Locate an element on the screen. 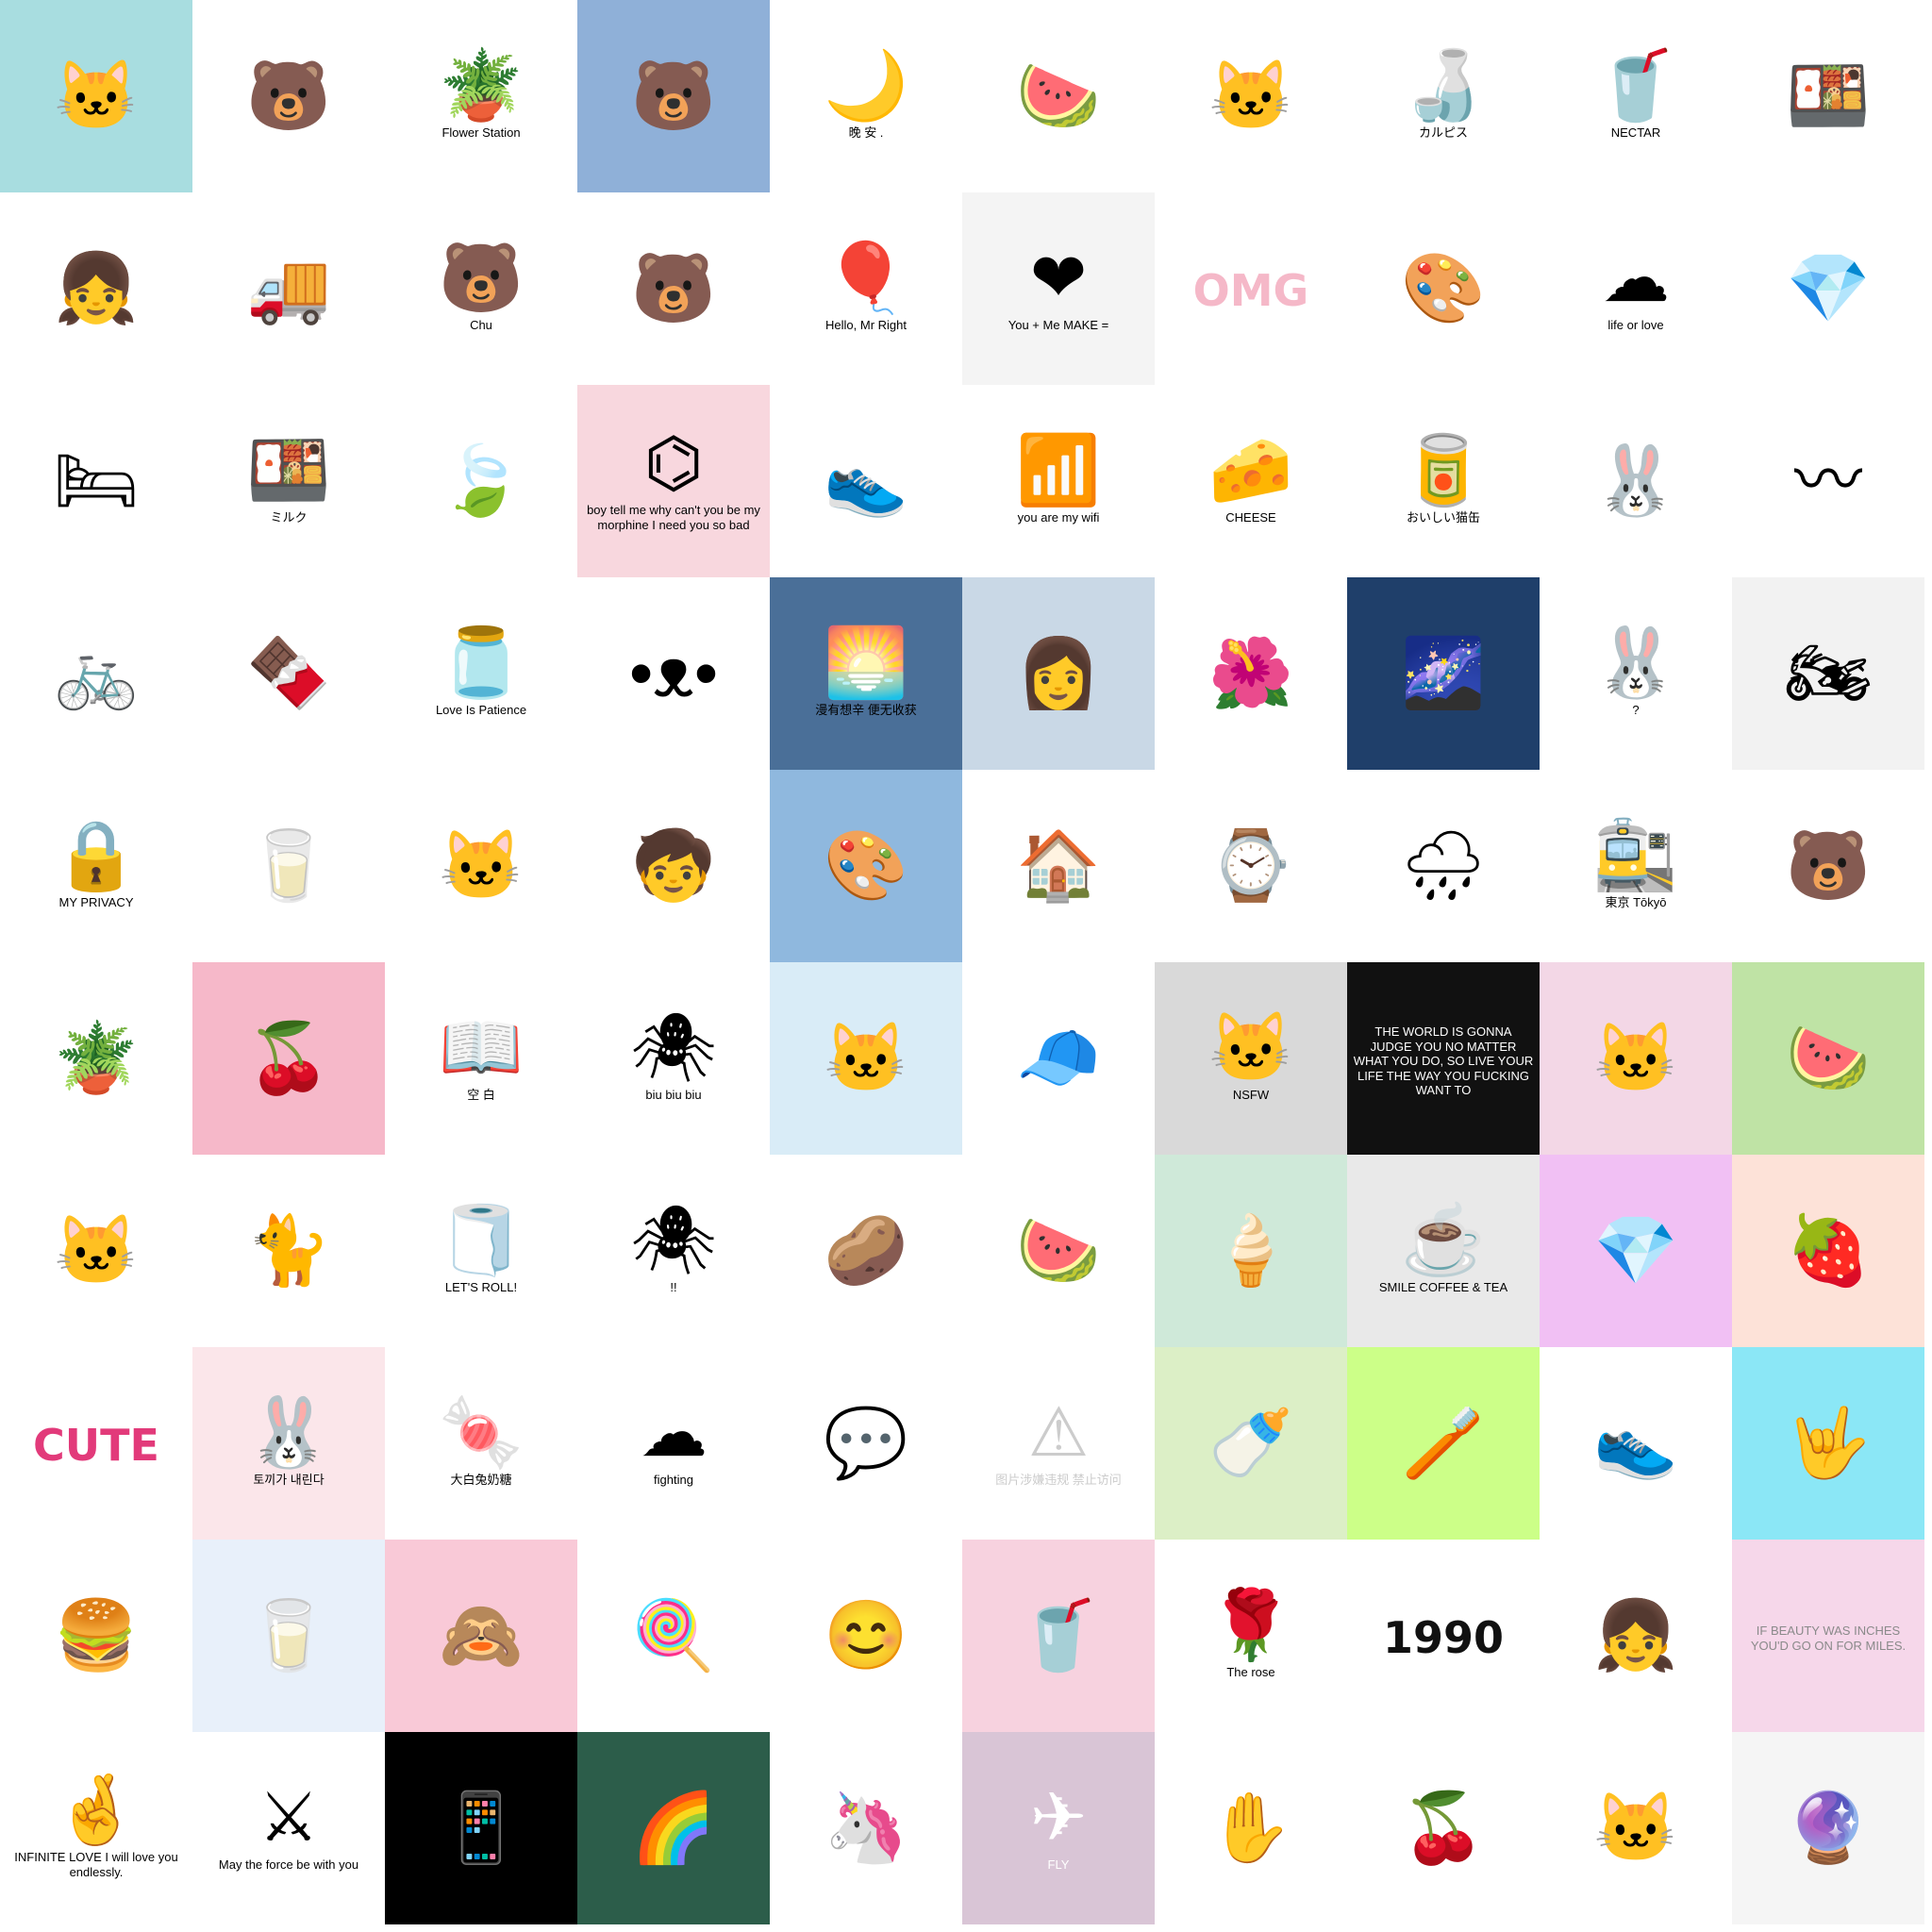 This screenshot has height=1932, width=1932. tile-cute-face: •ᴥ• is located at coordinates (674, 674).